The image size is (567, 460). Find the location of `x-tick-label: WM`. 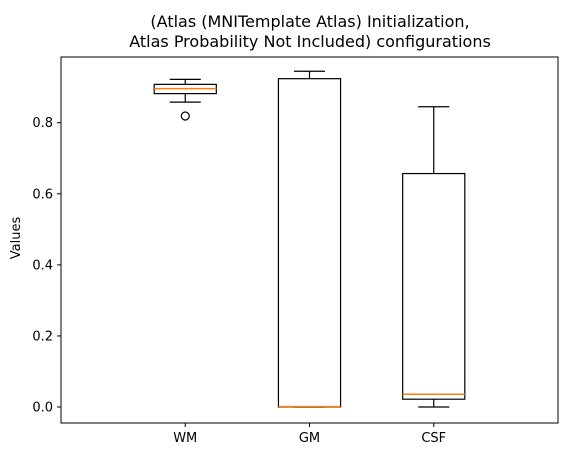

x-tick-label: WM is located at coordinates (185, 438).